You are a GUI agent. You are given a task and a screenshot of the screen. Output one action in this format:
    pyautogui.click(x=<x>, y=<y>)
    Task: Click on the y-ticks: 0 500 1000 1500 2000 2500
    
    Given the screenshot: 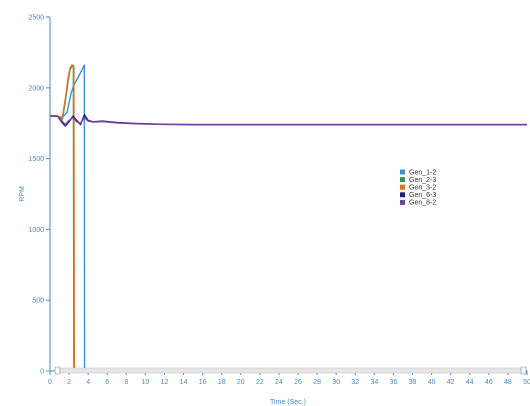 What is the action you would take?
    pyautogui.click(x=39, y=195)
    